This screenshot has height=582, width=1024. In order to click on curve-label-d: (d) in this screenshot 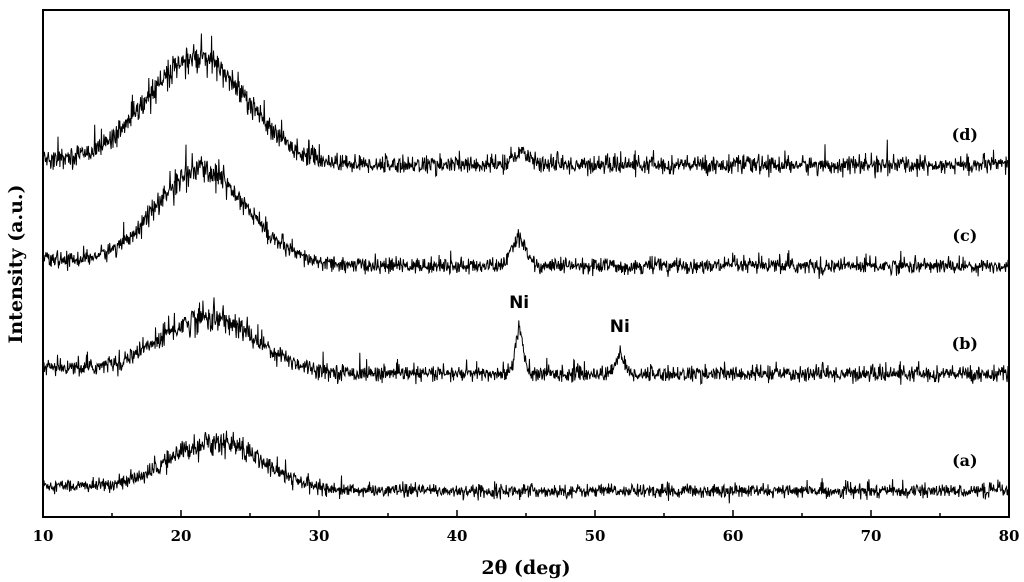, I will do `click(965, 134)`.